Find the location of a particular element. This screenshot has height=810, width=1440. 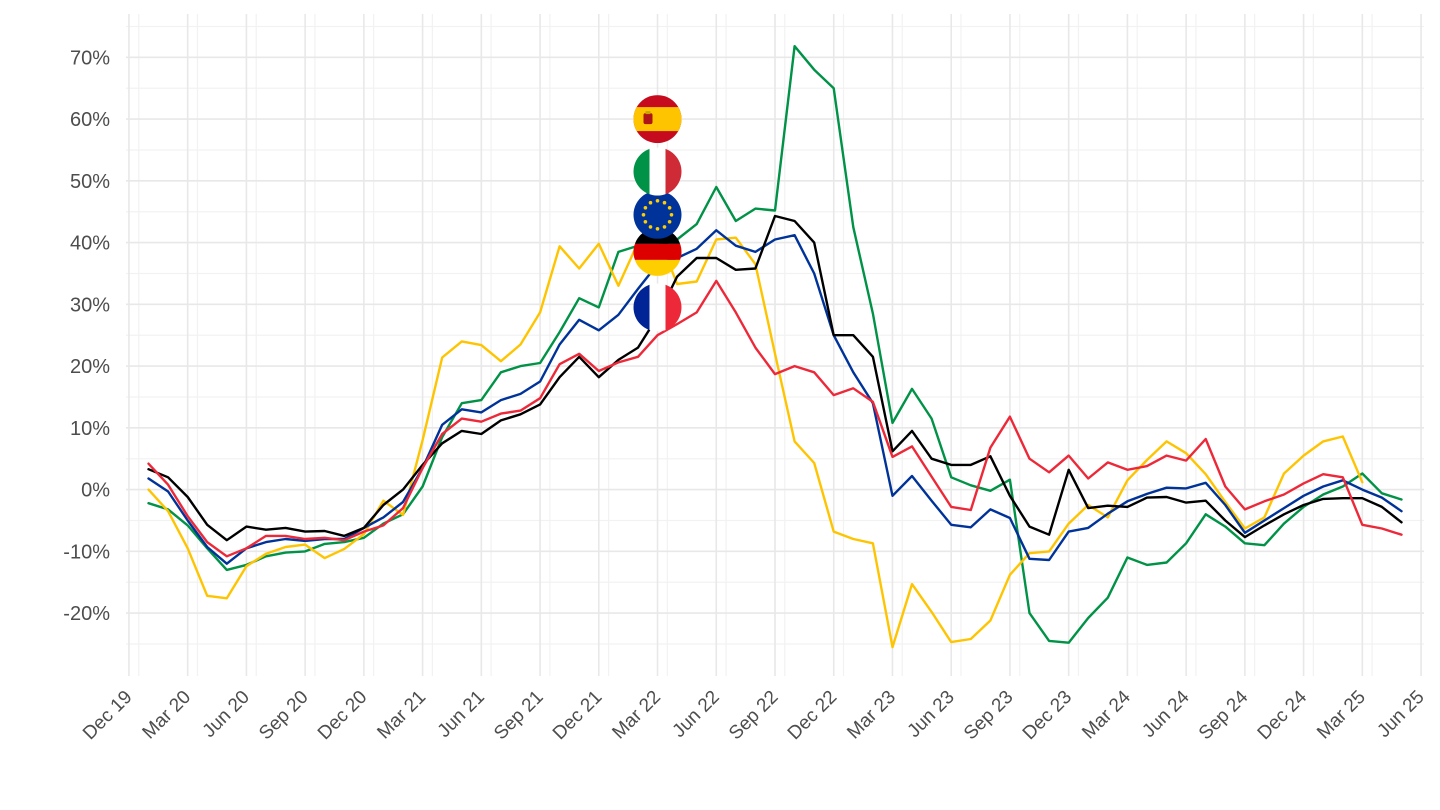

x-tick-label: Mar 23 is located at coordinates (871, 715).